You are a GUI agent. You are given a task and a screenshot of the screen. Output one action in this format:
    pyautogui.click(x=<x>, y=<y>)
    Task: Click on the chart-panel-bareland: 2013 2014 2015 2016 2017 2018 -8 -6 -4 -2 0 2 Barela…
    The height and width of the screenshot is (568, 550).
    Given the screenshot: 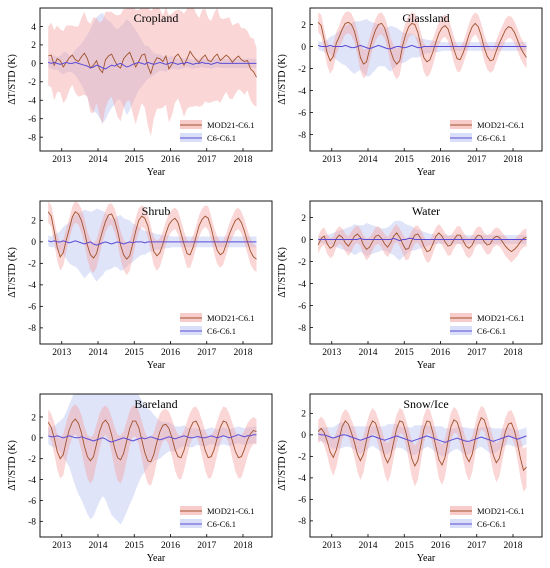 What is the action you would take?
    pyautogui.click(x=140, y=478)
    